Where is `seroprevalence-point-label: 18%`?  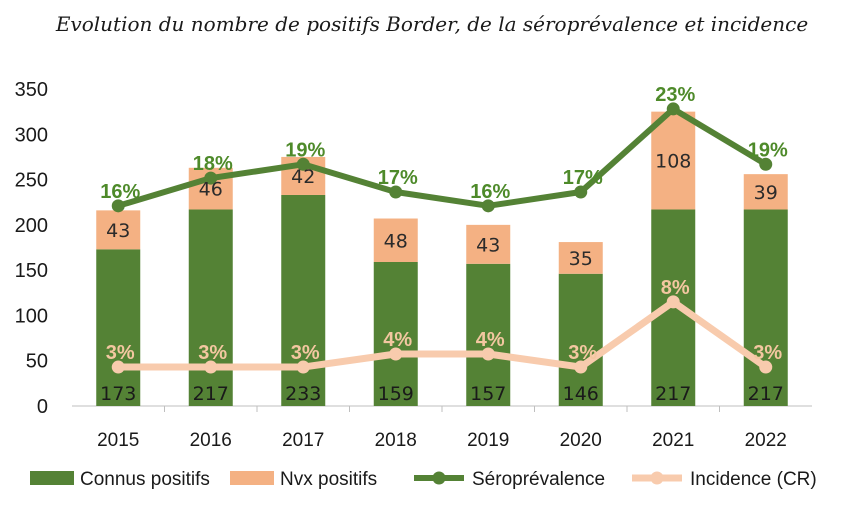
seroprevalence-point-label: 18% is located at coordinates (213, 164).